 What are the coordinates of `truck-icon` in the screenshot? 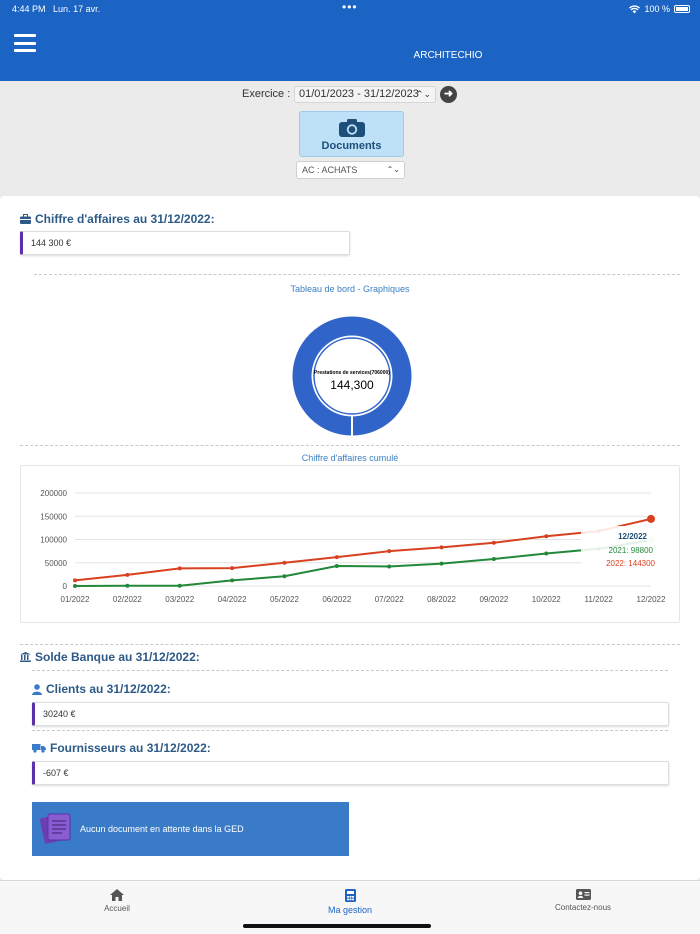 It's located at (39, 748).